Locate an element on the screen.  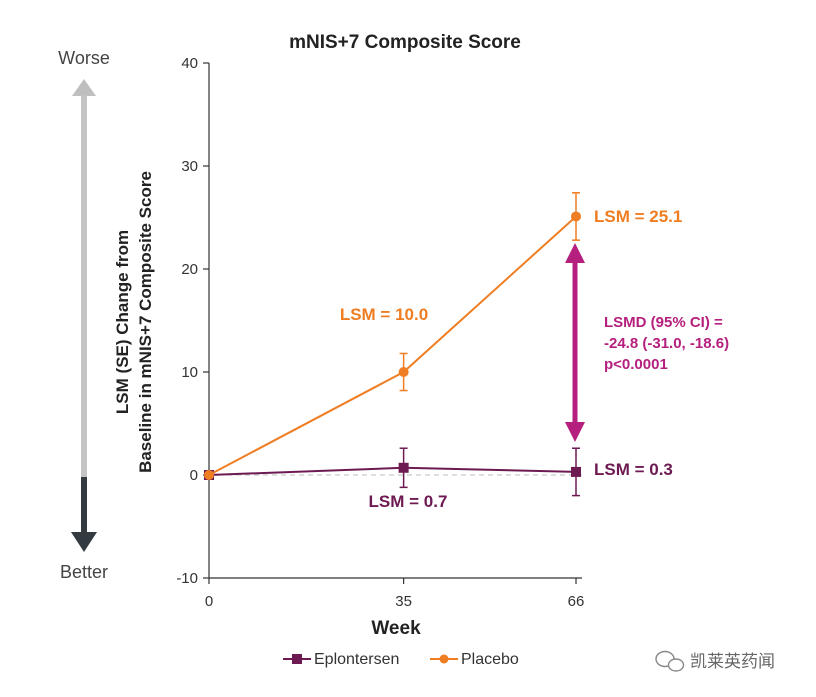
better-arrow-head is located at coordinates (84, 542).